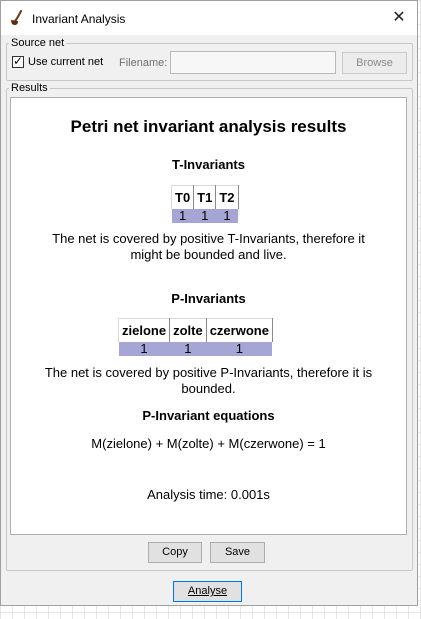 This screenshot has width=421, height=619. I want to click on analyse-button: Analyse, so click(207, 591).